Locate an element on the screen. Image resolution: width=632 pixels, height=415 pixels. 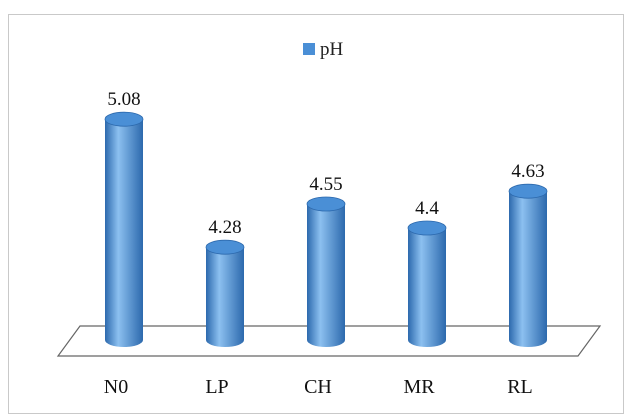
bar-body-rl is located at coordinates (528, 269).